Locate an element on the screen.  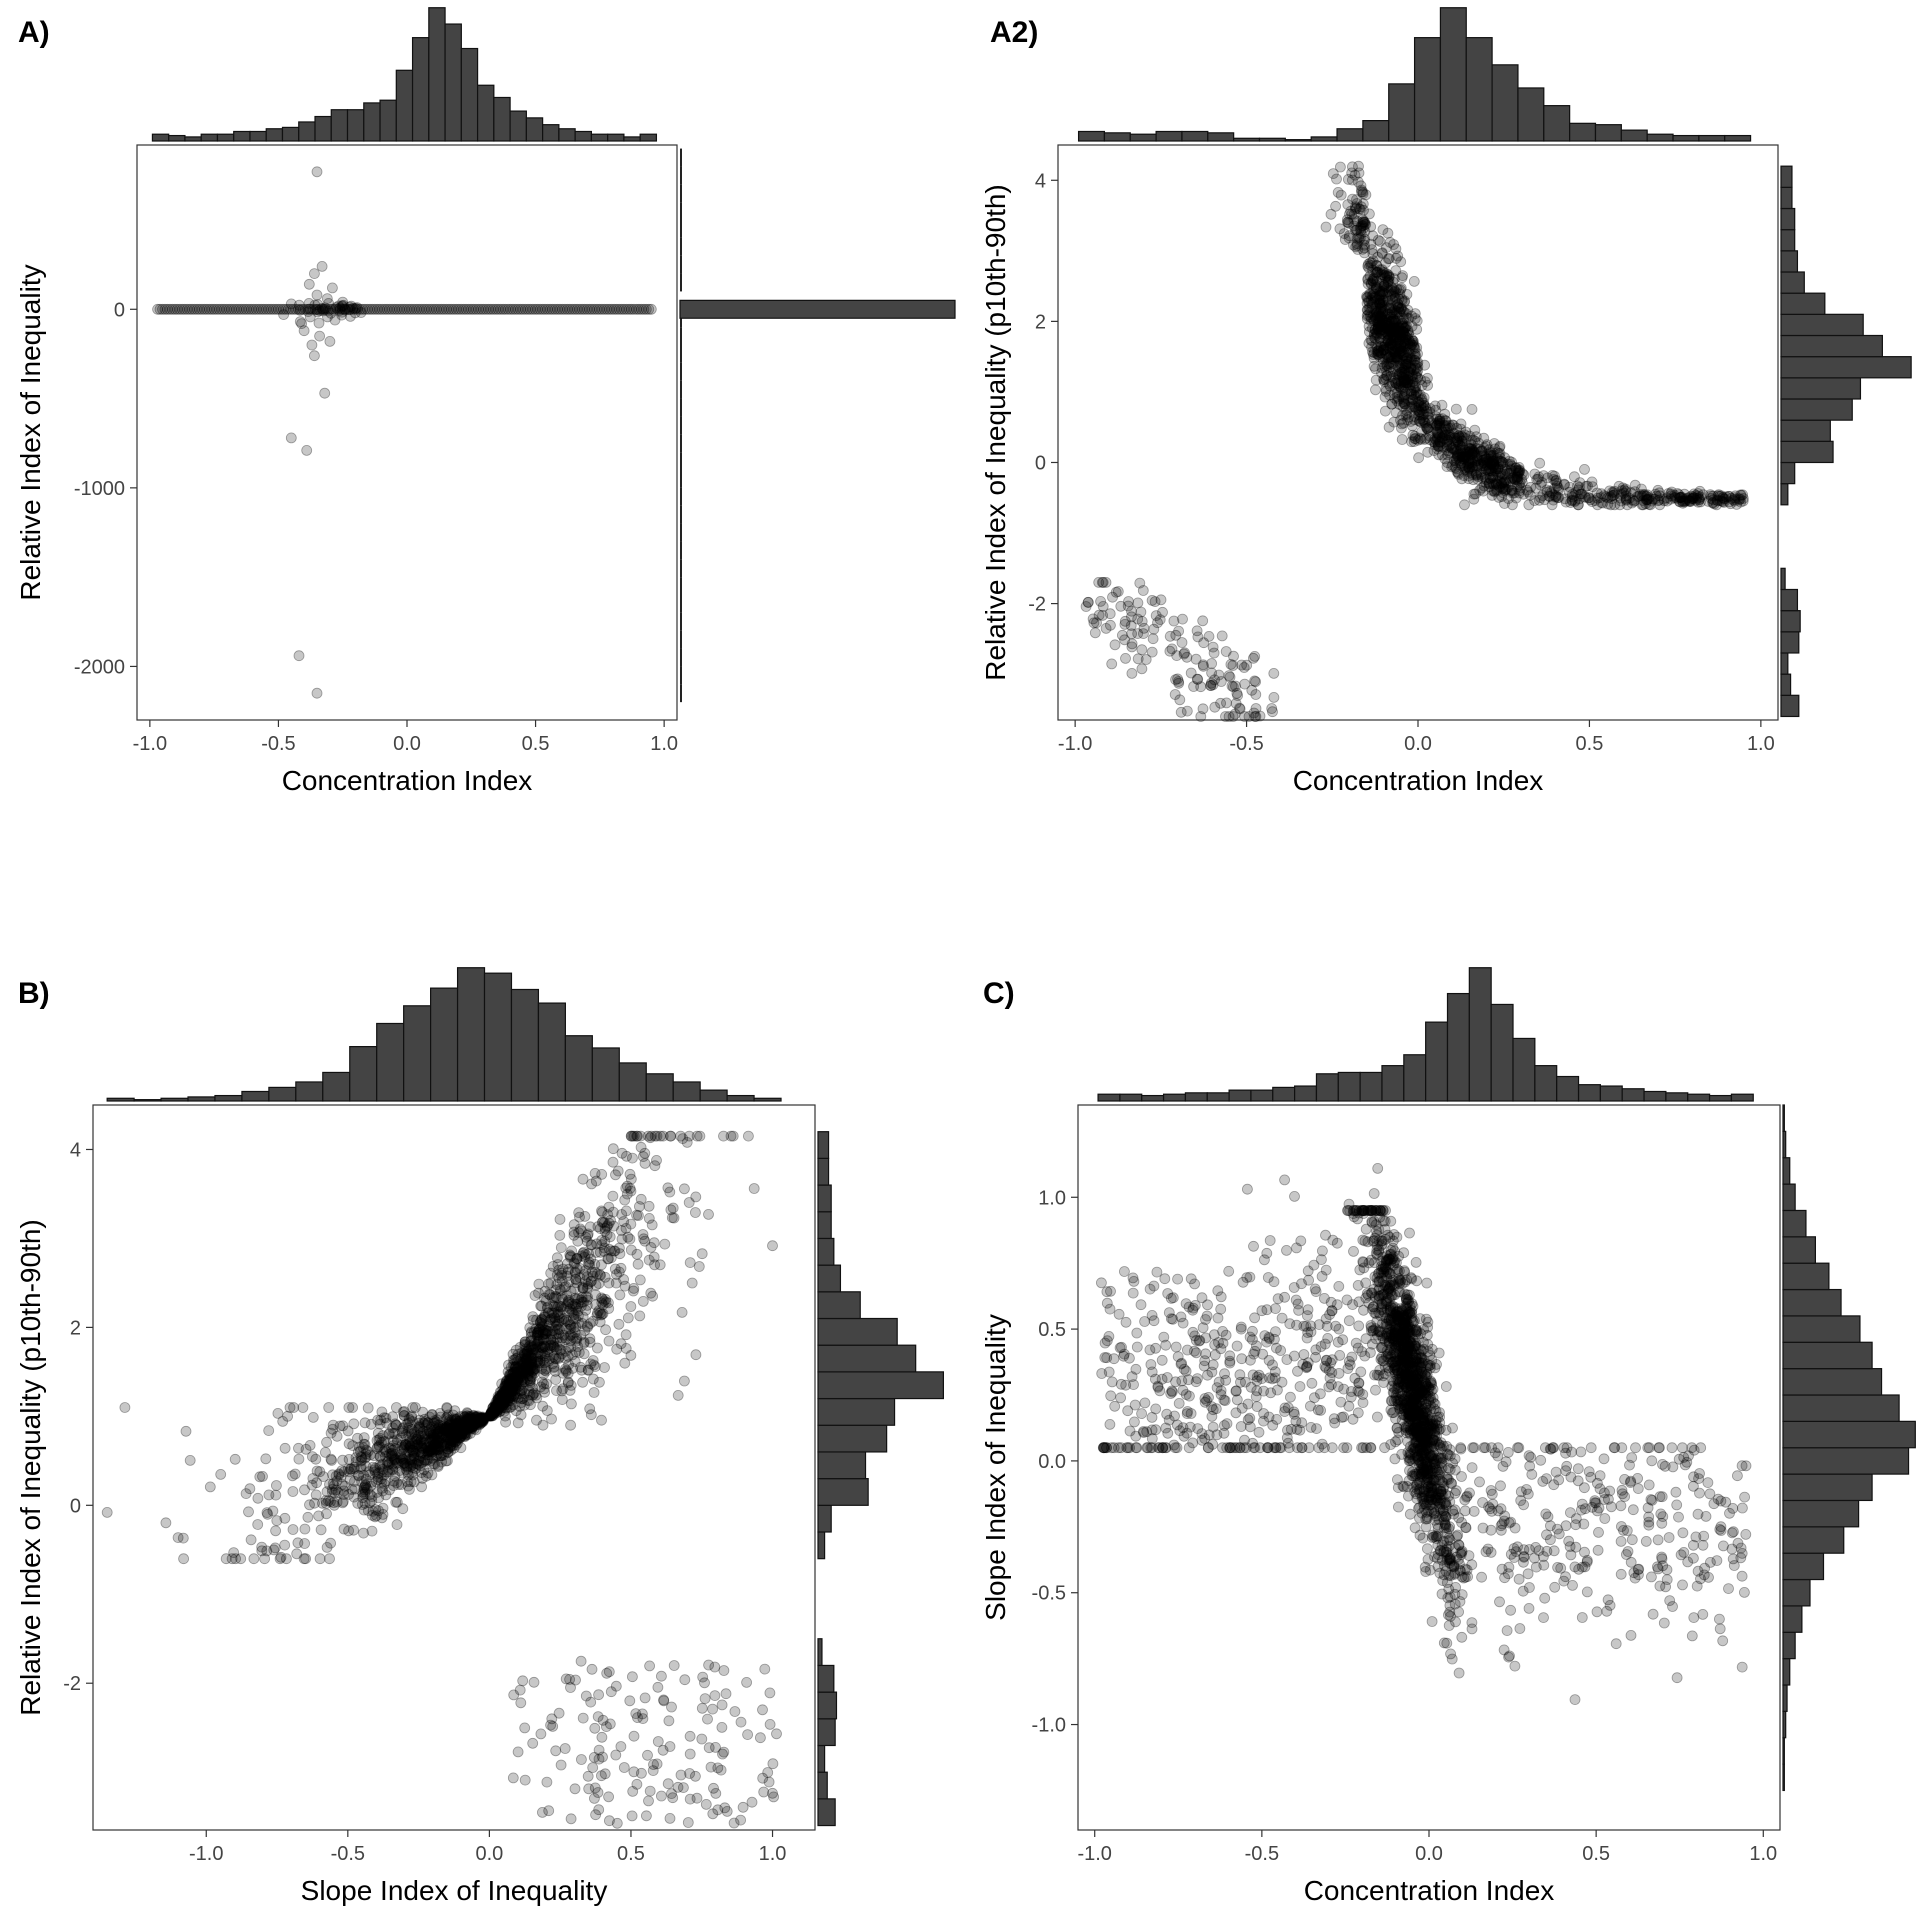
right-histogram is located at coordinates (881, 1479).